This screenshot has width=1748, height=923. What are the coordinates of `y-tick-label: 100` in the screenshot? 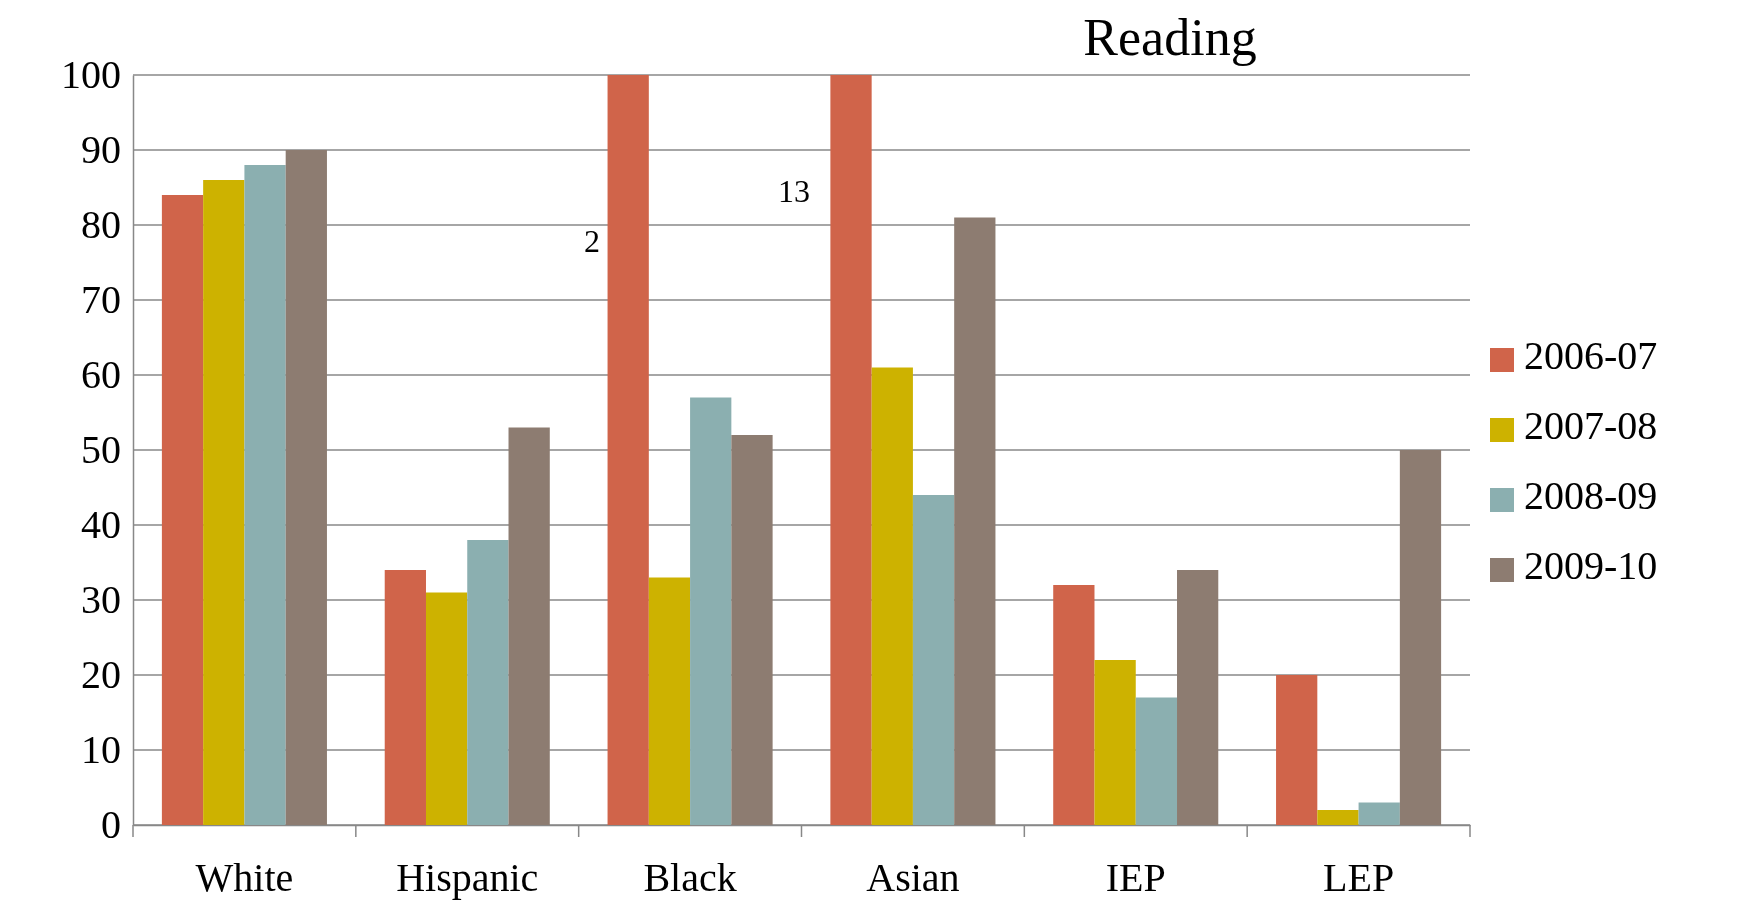 It's located at (91, 75).